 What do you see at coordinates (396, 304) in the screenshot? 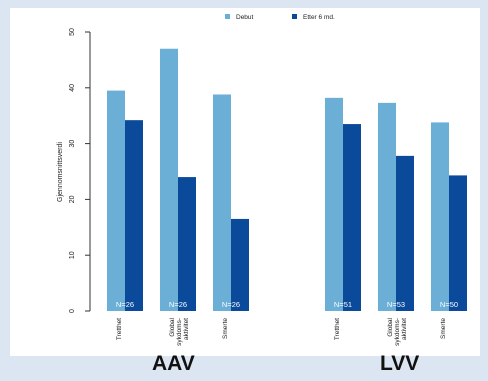
I see `n-label: N=53` at bounding box center [396, 304].